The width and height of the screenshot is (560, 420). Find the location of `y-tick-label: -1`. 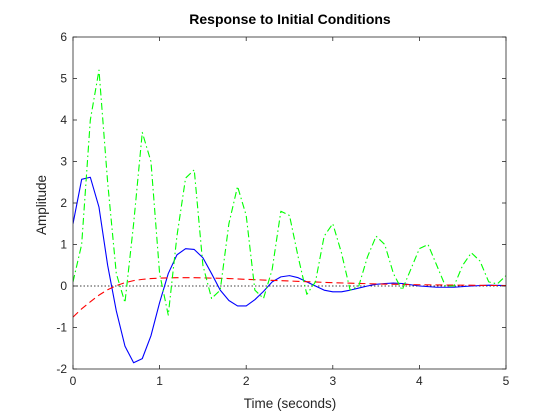

y-tick-label: -1 is located at coordinates (61, 328).